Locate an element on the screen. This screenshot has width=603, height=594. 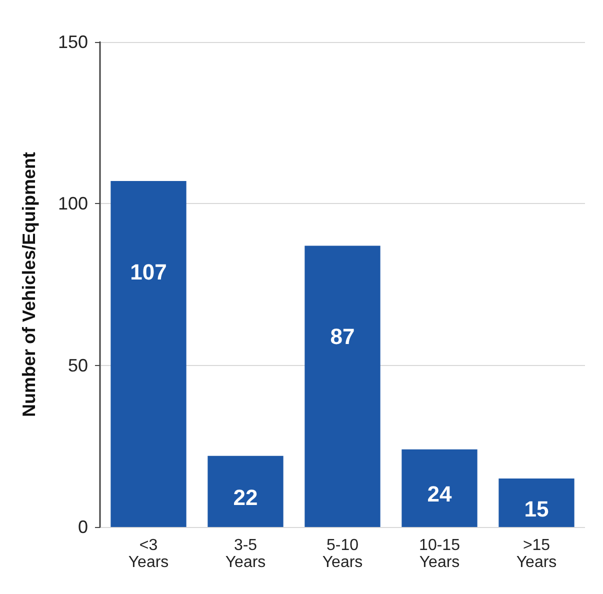
x-tick-label: 10-15 Years is located at coordinates (439, 554).